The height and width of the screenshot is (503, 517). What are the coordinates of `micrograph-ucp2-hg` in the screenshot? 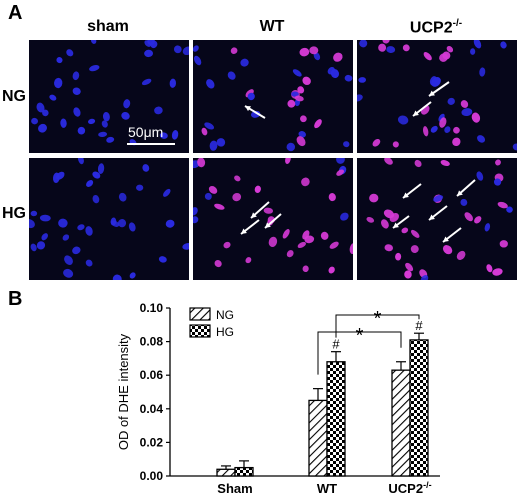 It's located at (437, 219).